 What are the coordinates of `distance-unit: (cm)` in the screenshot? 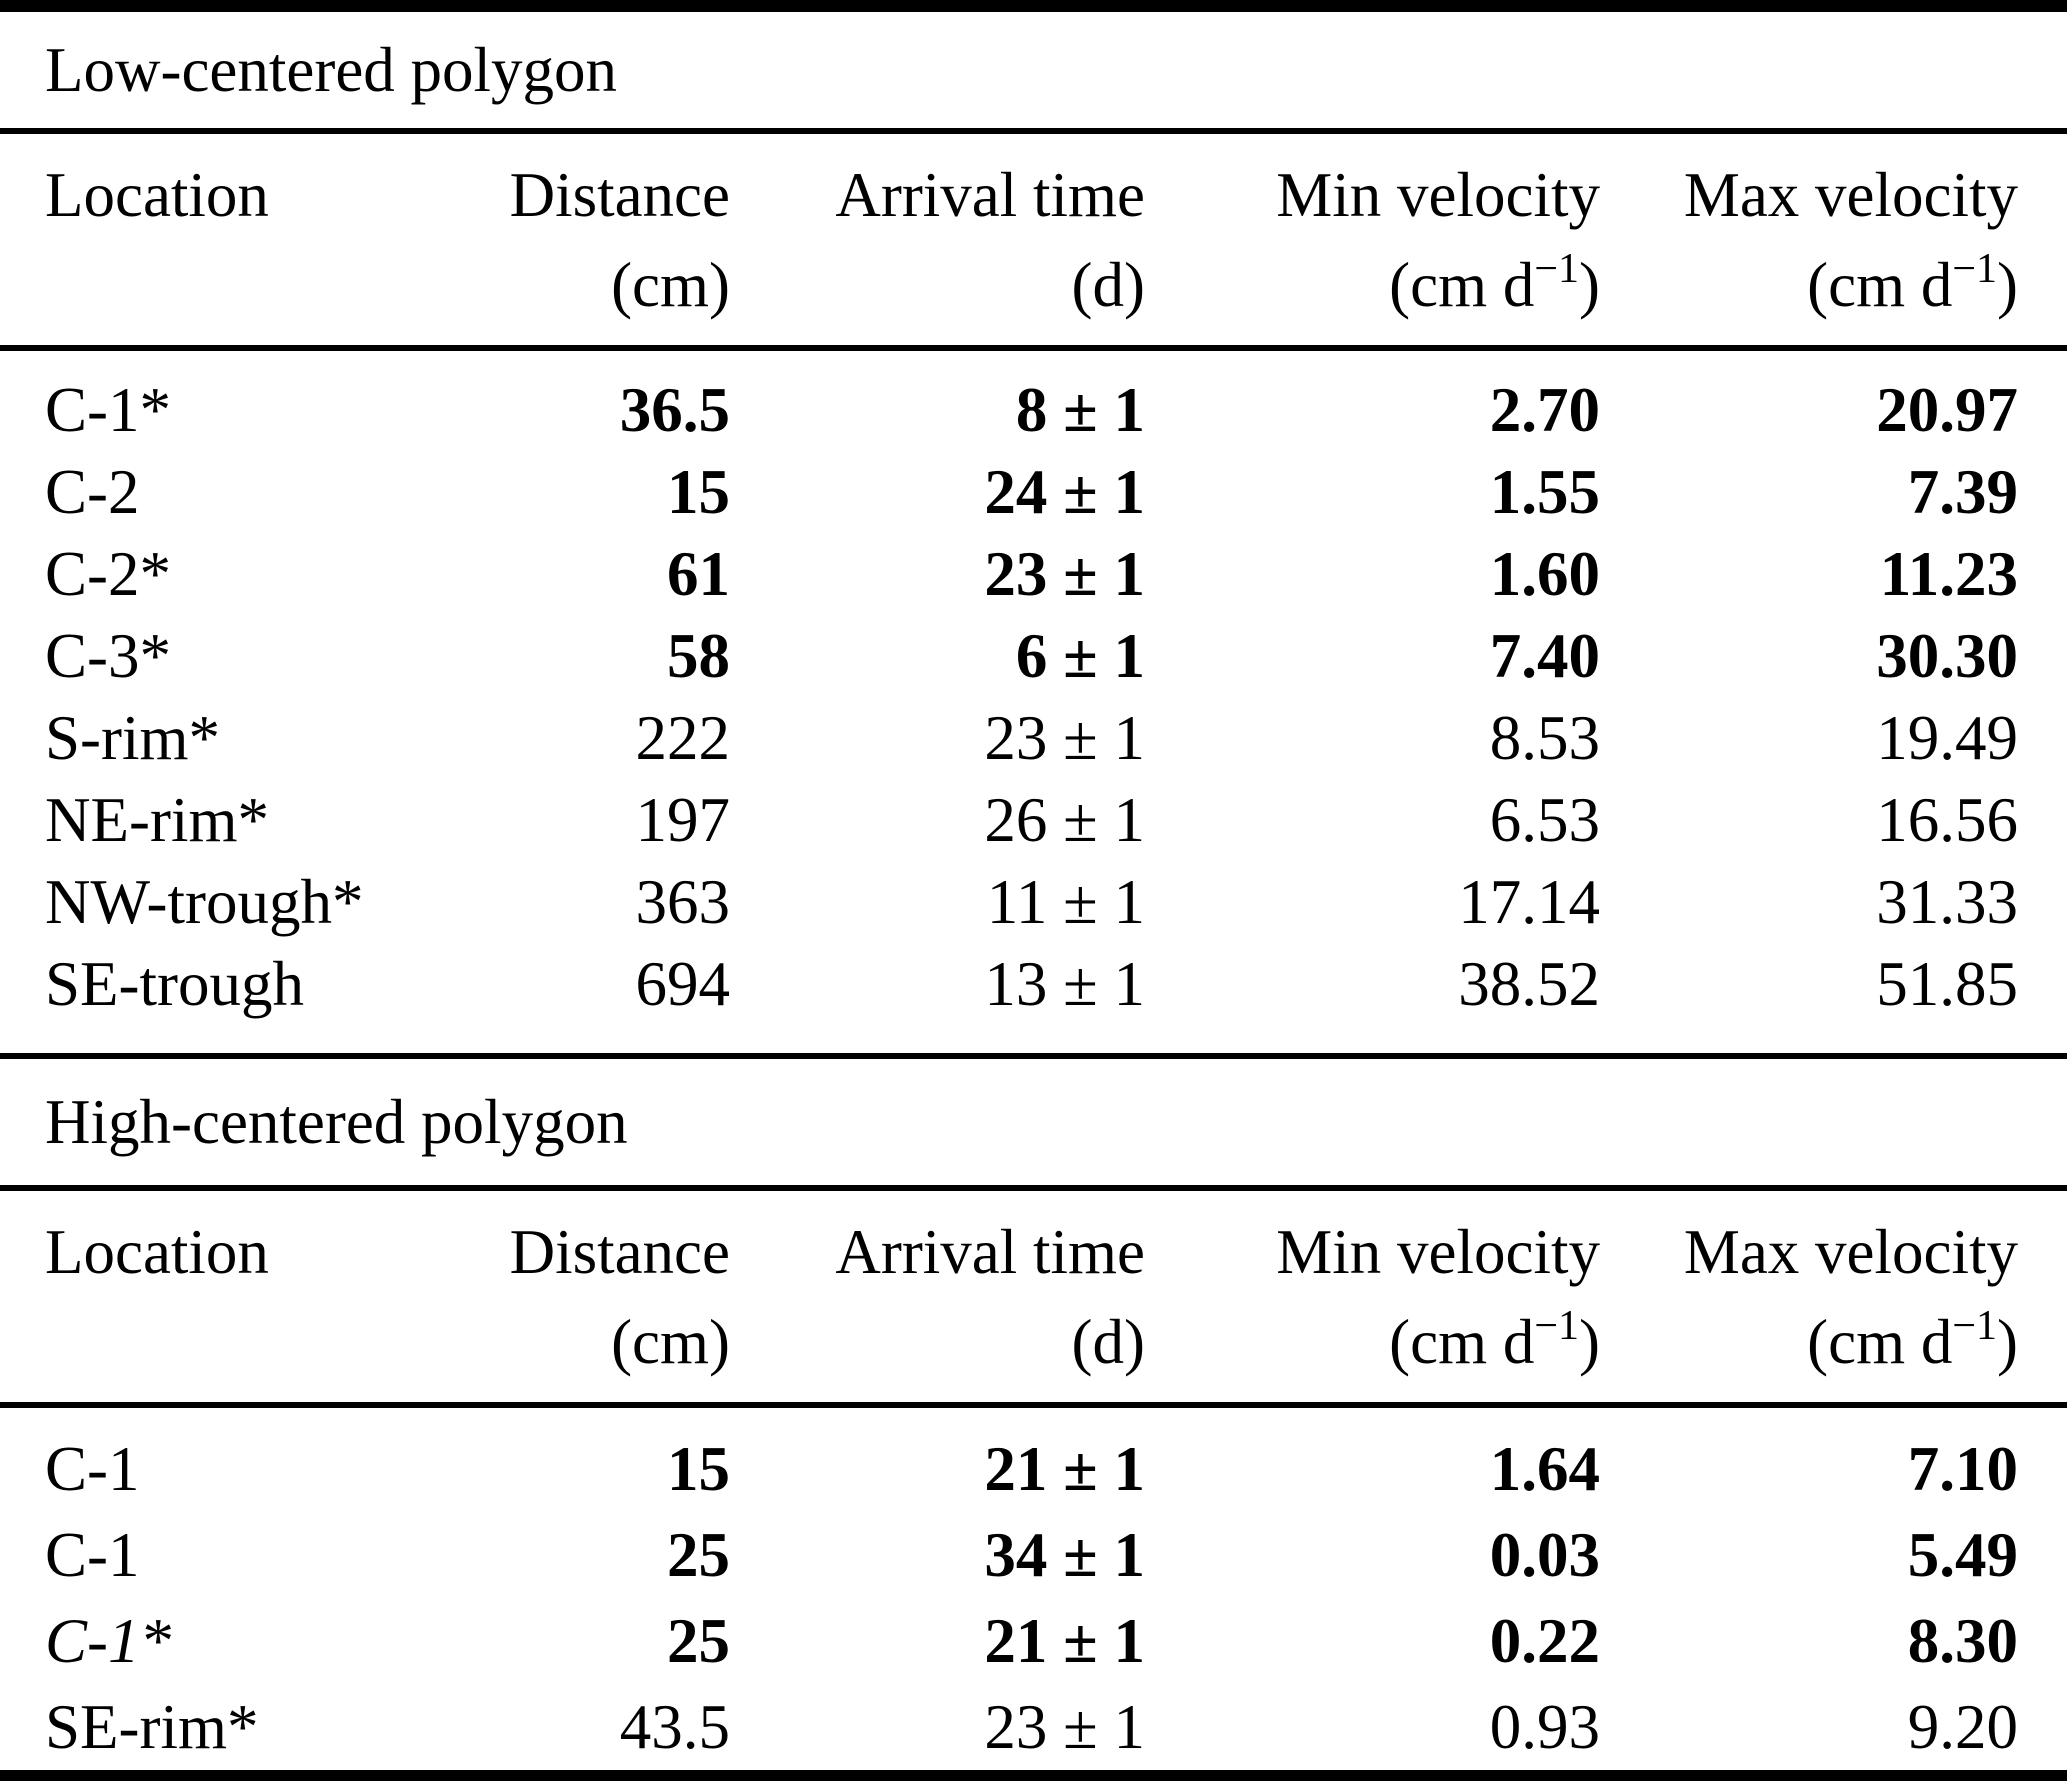 It's located at (670, 285).